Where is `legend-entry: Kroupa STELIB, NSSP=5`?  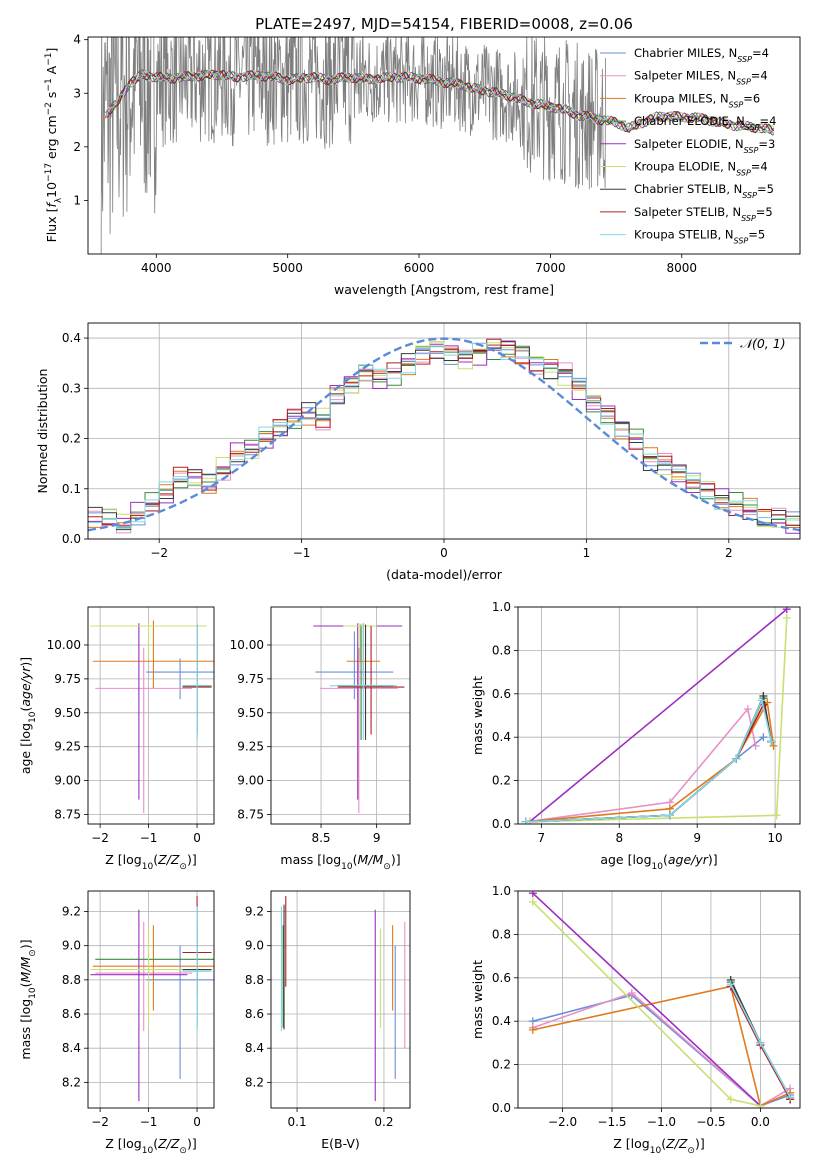 legend-entry: Kroupa STELIB, NSSP=5 is located at coordinates (699, 237).